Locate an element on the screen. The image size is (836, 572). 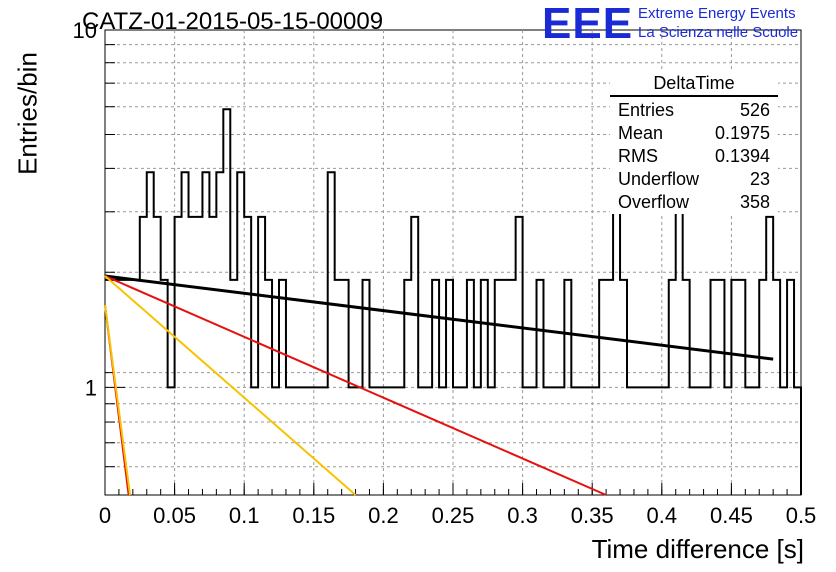
stats-label: Overflow is located at coordinates (654, 202).